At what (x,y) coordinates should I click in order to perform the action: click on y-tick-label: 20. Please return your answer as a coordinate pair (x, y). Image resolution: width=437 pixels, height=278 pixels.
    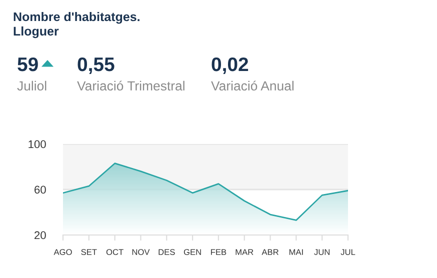
    Looking at the image, I should click on (40, 235).